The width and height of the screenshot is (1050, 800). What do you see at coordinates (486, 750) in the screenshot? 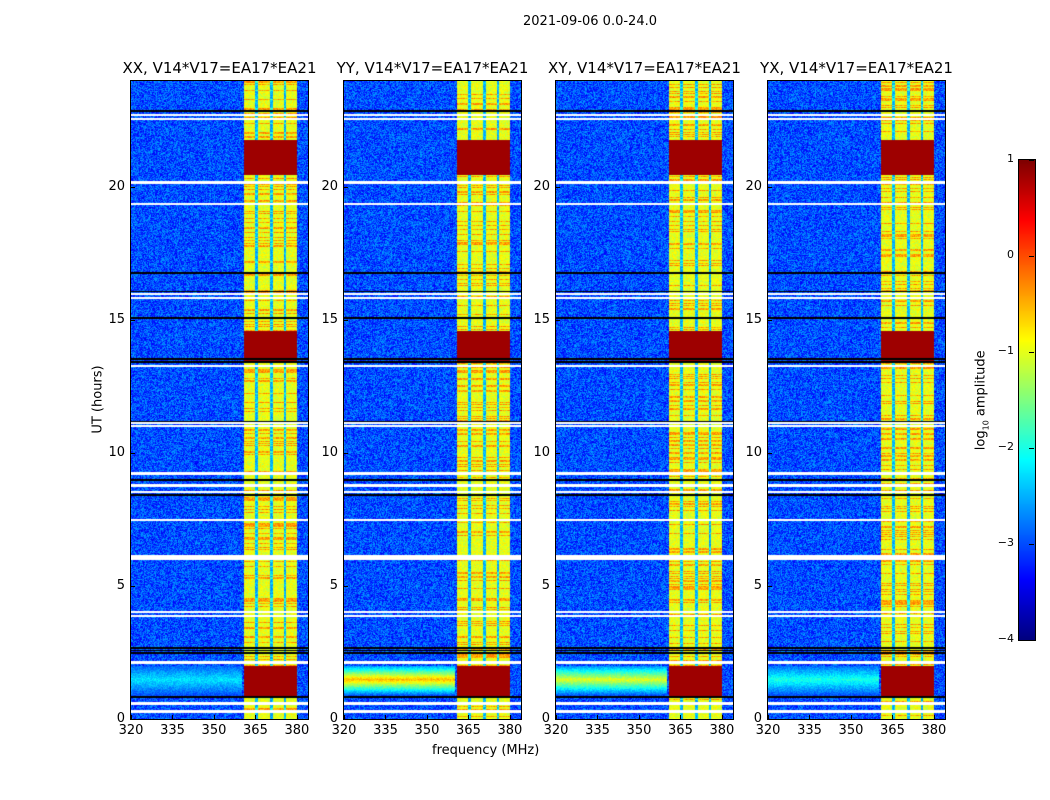
I see `x-axis-label: frequency (MHz)` at bounding box center [486, 750].